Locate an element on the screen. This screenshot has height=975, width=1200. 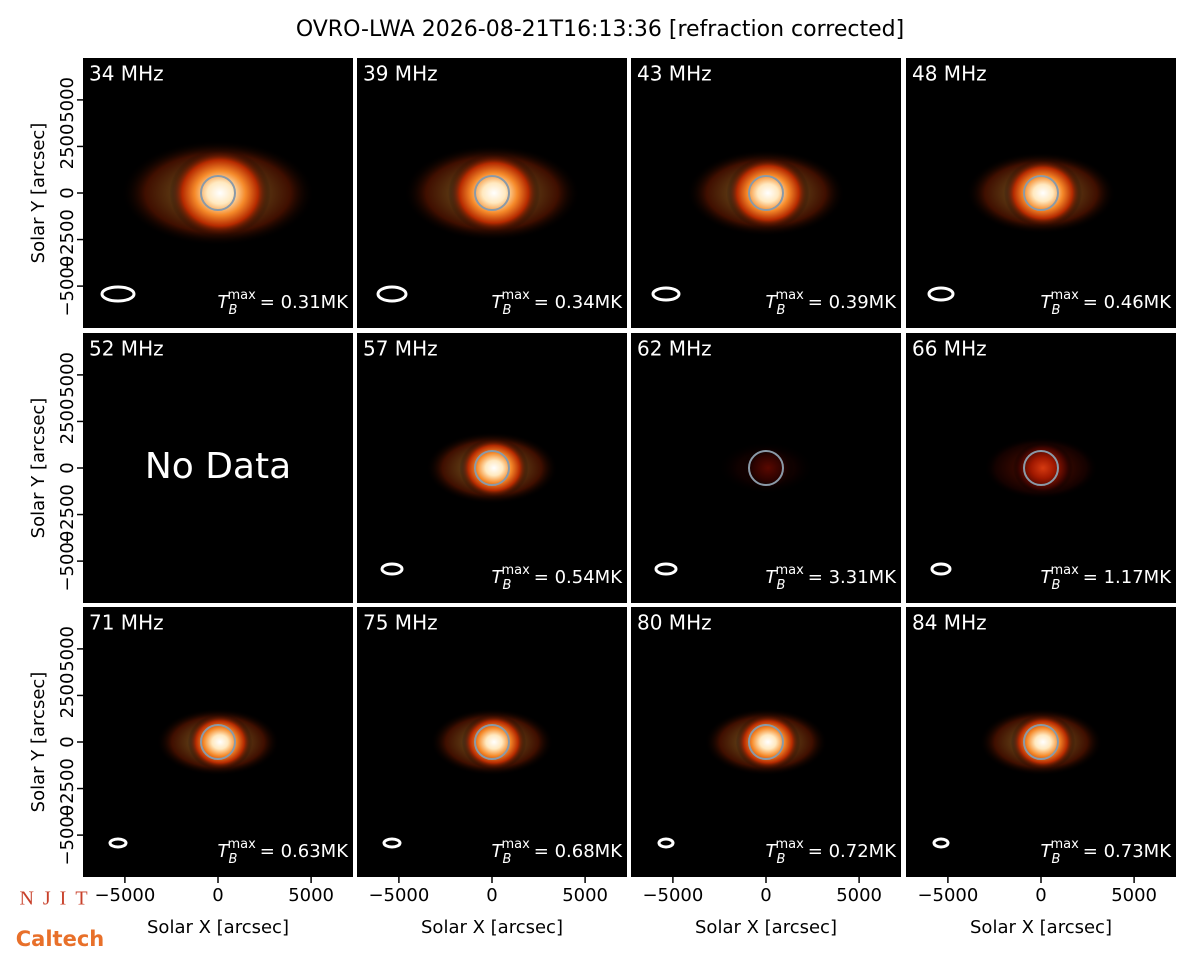
panel-label: 66 MHz is located at coordinates (949, 349).